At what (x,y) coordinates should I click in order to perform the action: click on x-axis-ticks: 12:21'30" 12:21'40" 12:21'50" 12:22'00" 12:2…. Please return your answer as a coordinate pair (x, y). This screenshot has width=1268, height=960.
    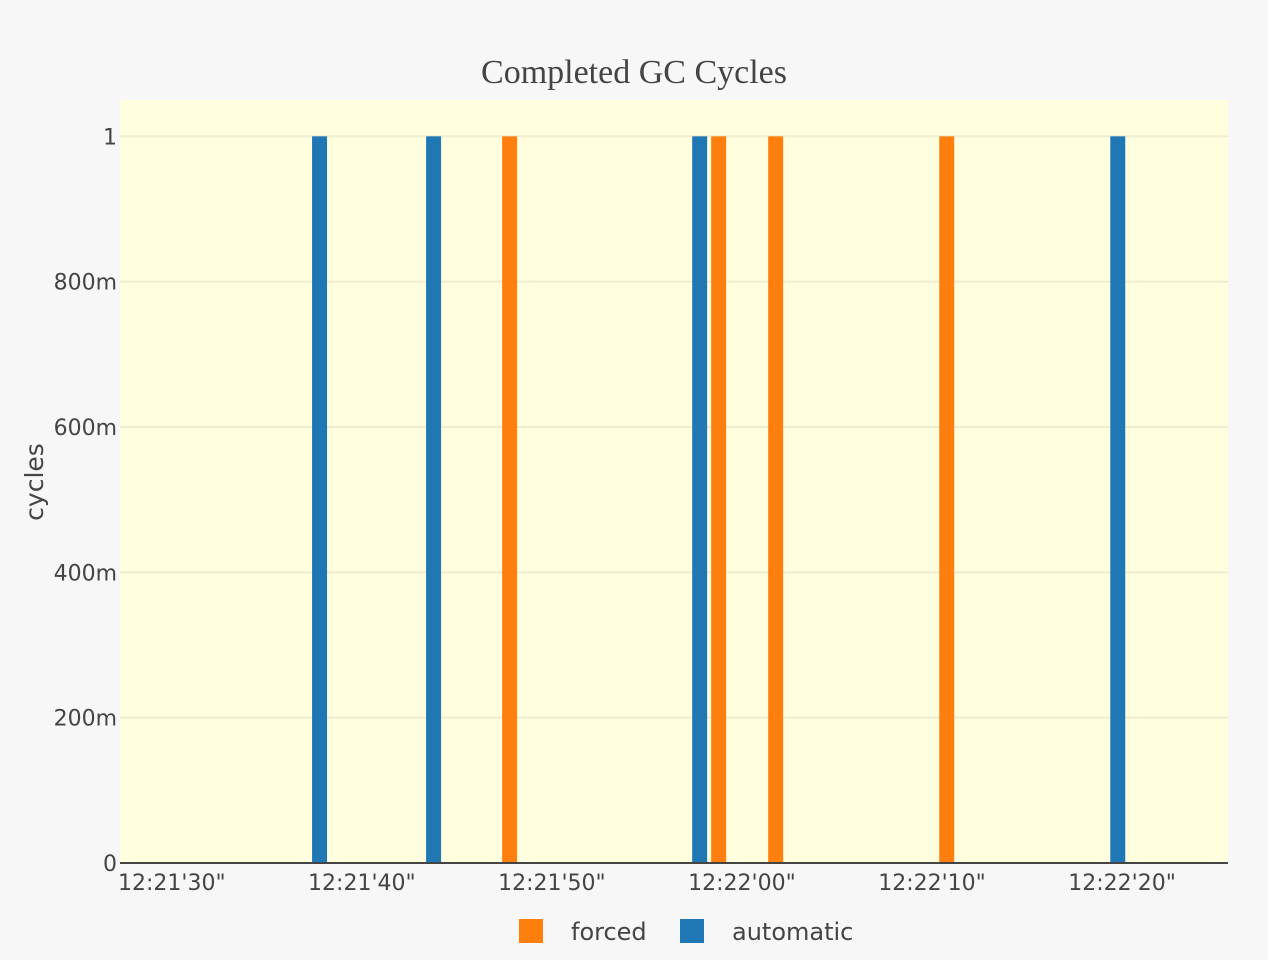
    Looking at the image, I should click on (647, 883).